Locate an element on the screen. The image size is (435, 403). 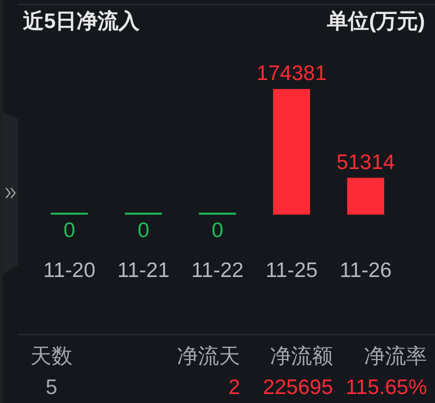
x-tick-label: 11-22 is located at coordinates (217, 270).